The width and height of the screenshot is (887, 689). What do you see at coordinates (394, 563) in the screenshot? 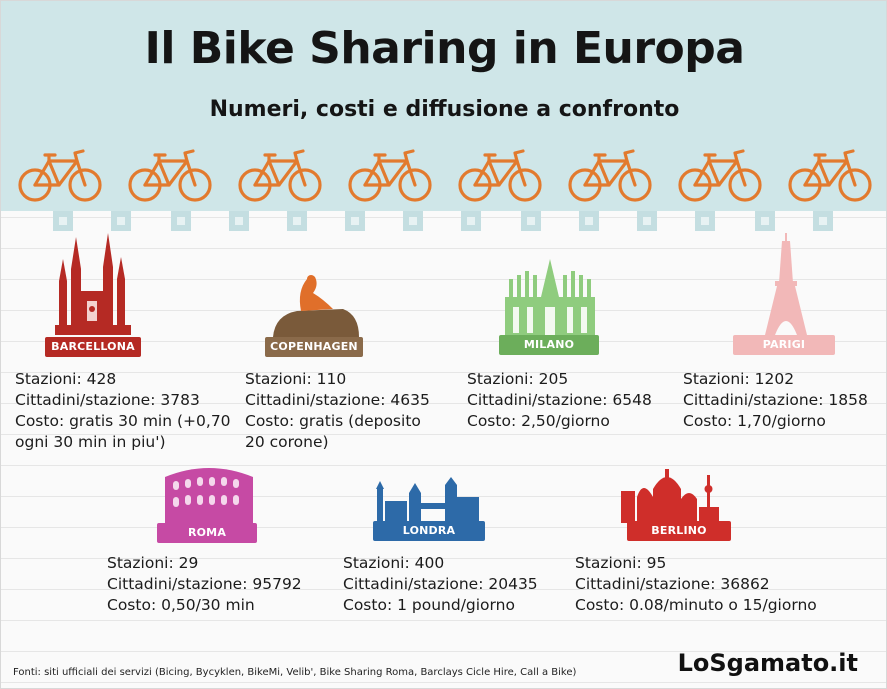
I see `londra-stazioni: Stazioni: 400` at bounding box center [394, 563].